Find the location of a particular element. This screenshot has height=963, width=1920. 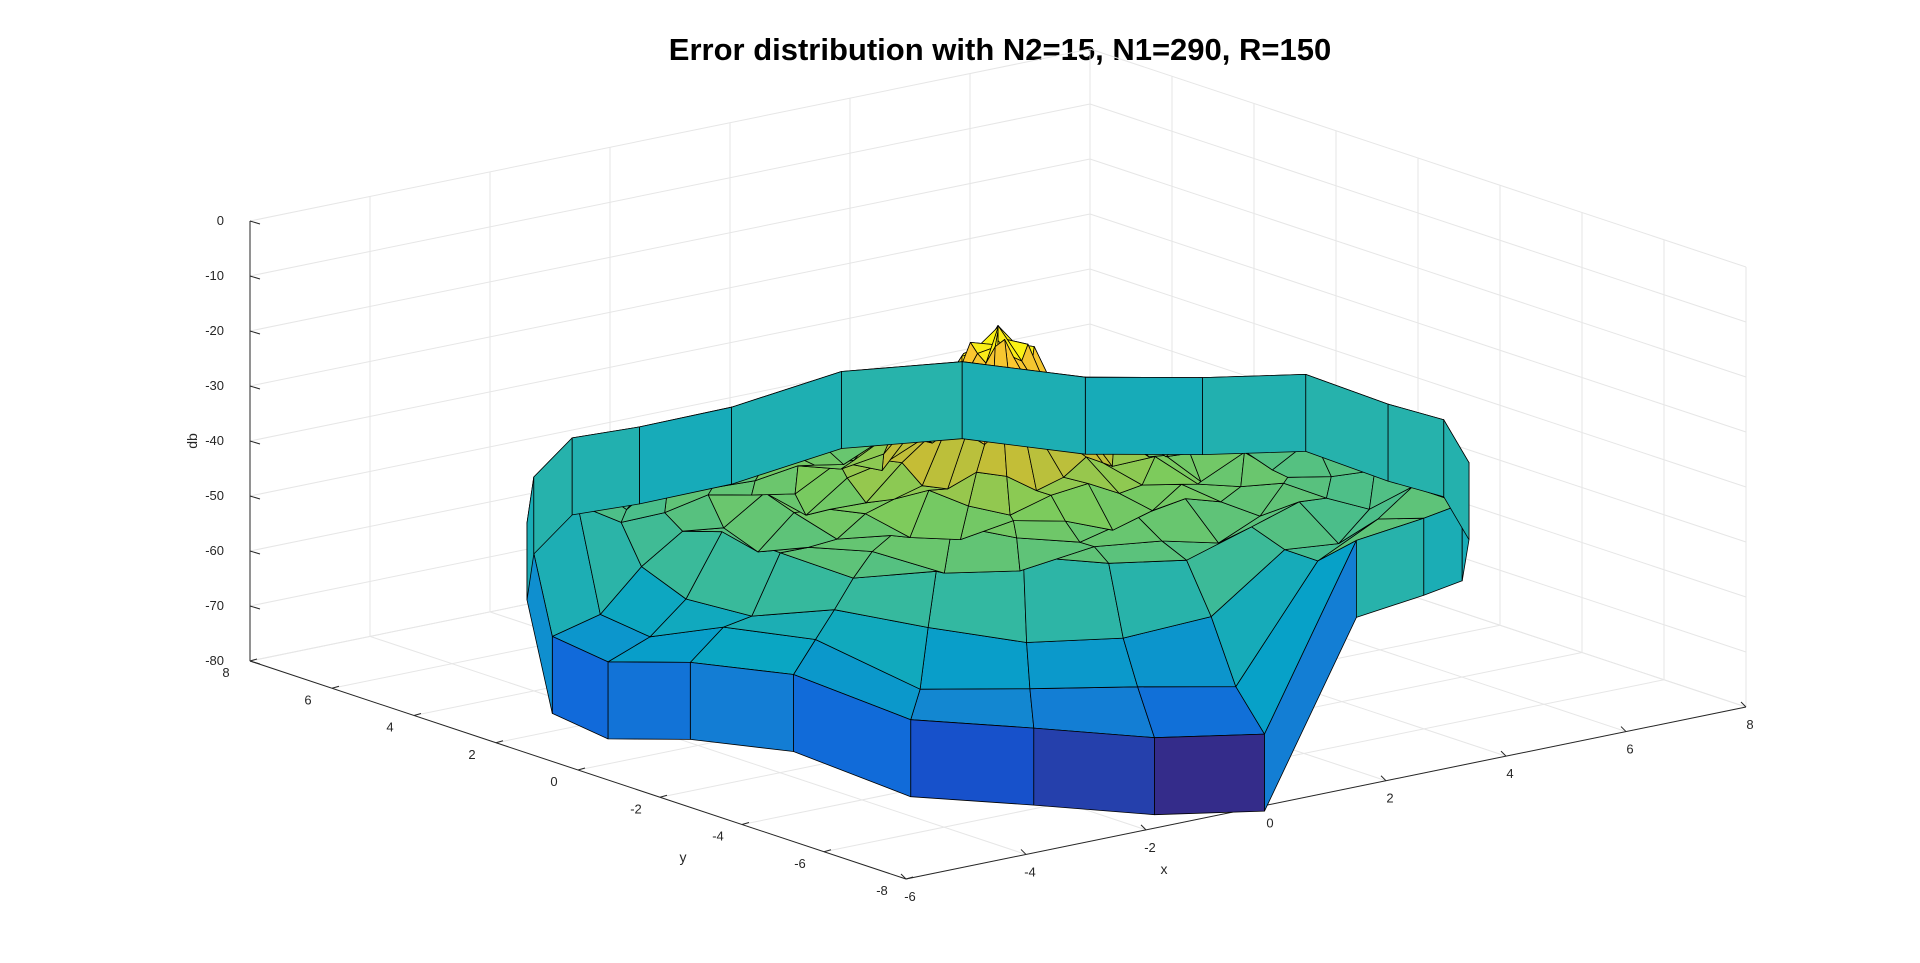

y-tick-label: 0 is located at coordinates (553, 781).